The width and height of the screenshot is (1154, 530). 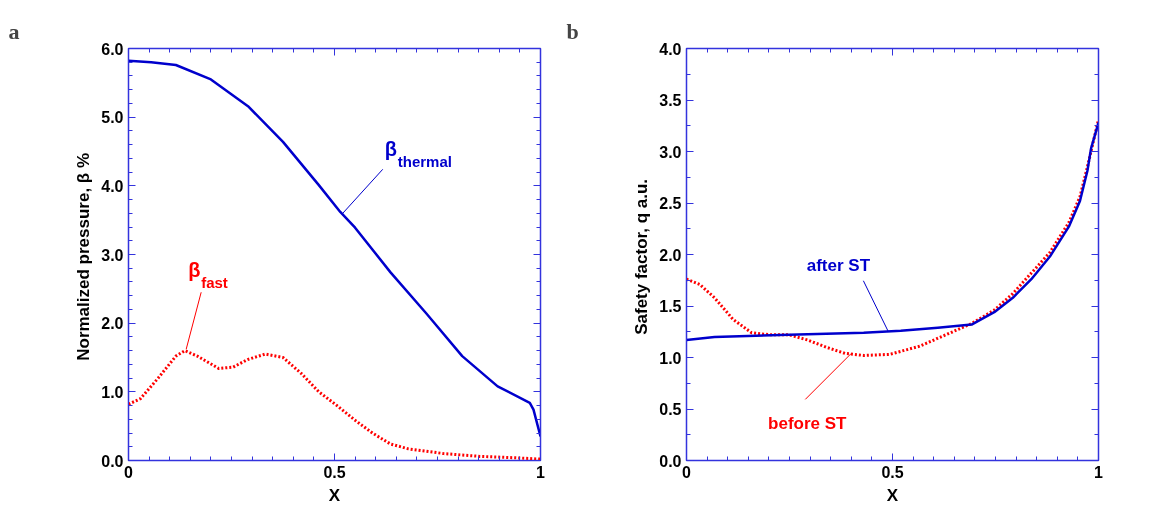 What do you see at coordinates (808, 424) in the screenshot?
I see `annotation: before ST` at bounding box center [808, 424].